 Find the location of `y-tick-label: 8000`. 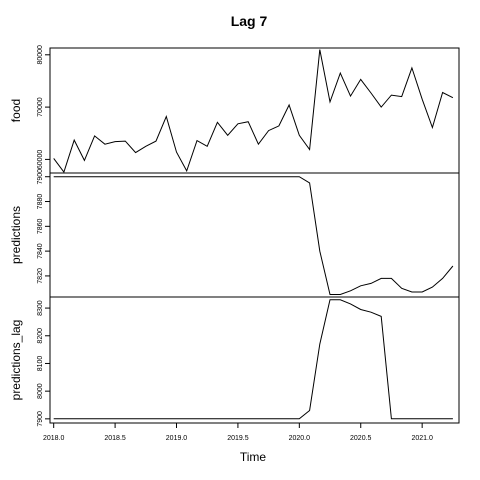

y-tick-label: 8000 is located at coordinates (40, 391).